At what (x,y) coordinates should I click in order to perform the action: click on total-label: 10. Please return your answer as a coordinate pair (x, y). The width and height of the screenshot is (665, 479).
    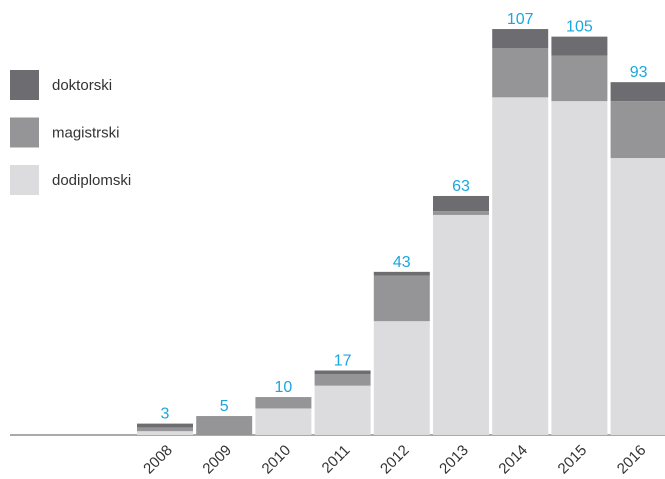
    Looking at the image, I should click on (284, 387).